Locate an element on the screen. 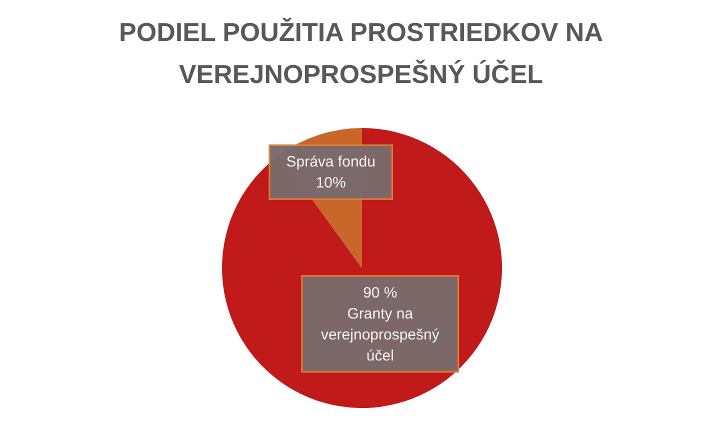  chart-title: PODIEL POUŽITIA PROSTRIEDKOV NA VEREJNOPROSPEŠNÝ ÚČEL is located at coordinates (361, 53).